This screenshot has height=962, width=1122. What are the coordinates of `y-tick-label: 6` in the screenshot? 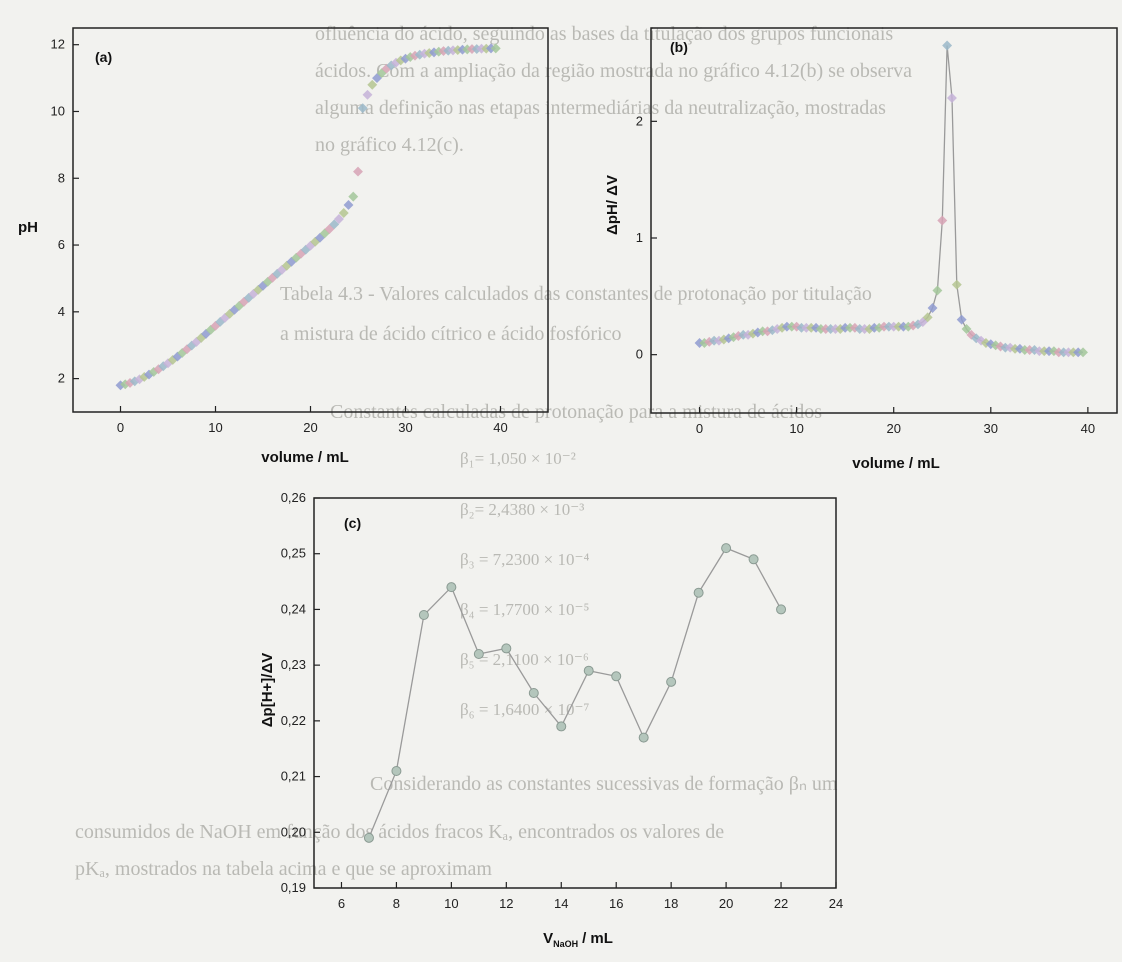 It's located at (61, 244).